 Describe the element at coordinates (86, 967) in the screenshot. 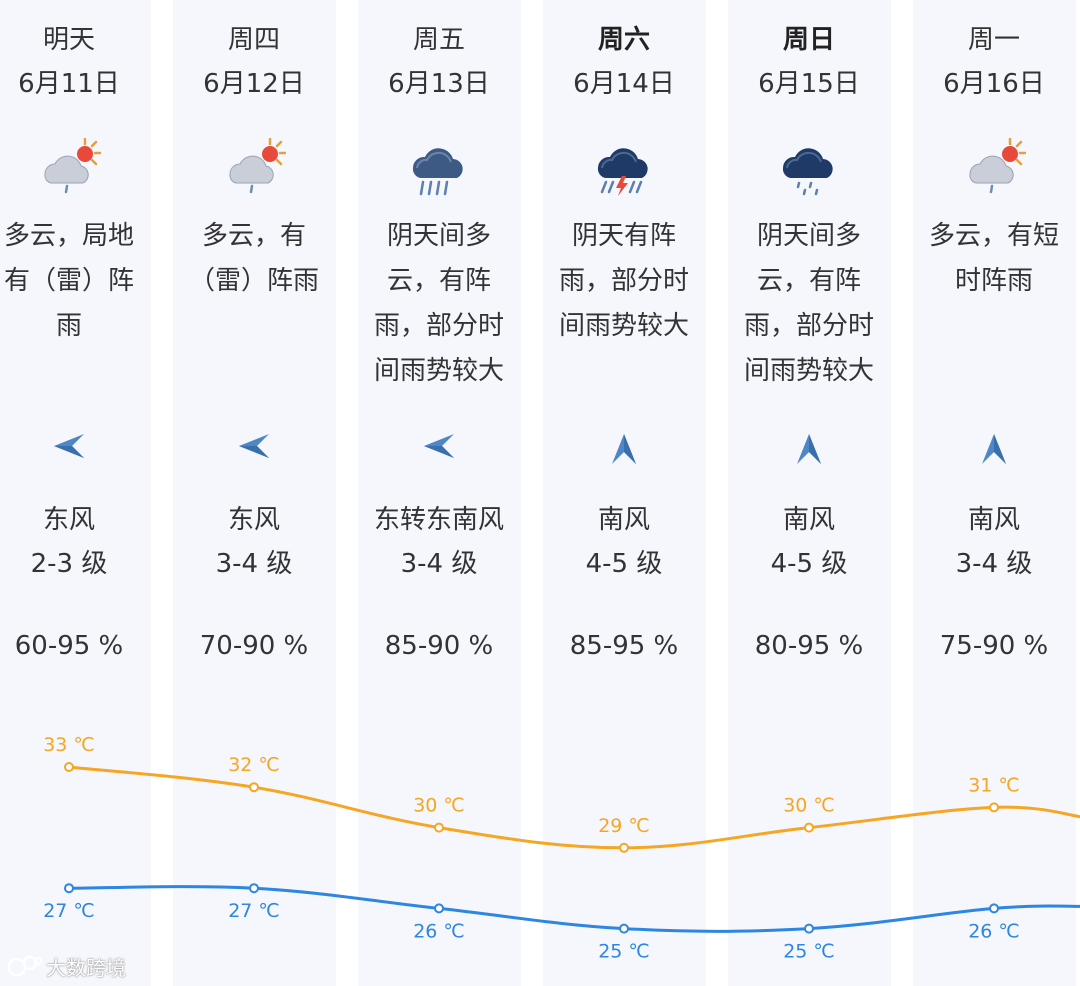

I see `watermark-text: 大数跨境` at that location.